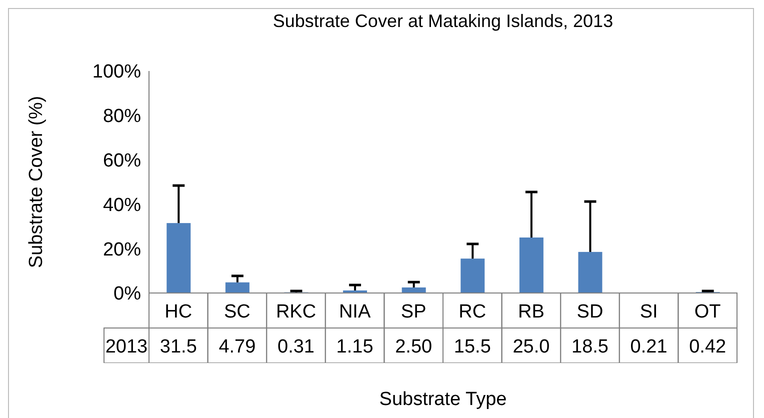 The height and width of the screenshot is (418, 764). Describe the element at coordinates (296, 347) in the screenshot. I see `data-label: 0.31` at that location.